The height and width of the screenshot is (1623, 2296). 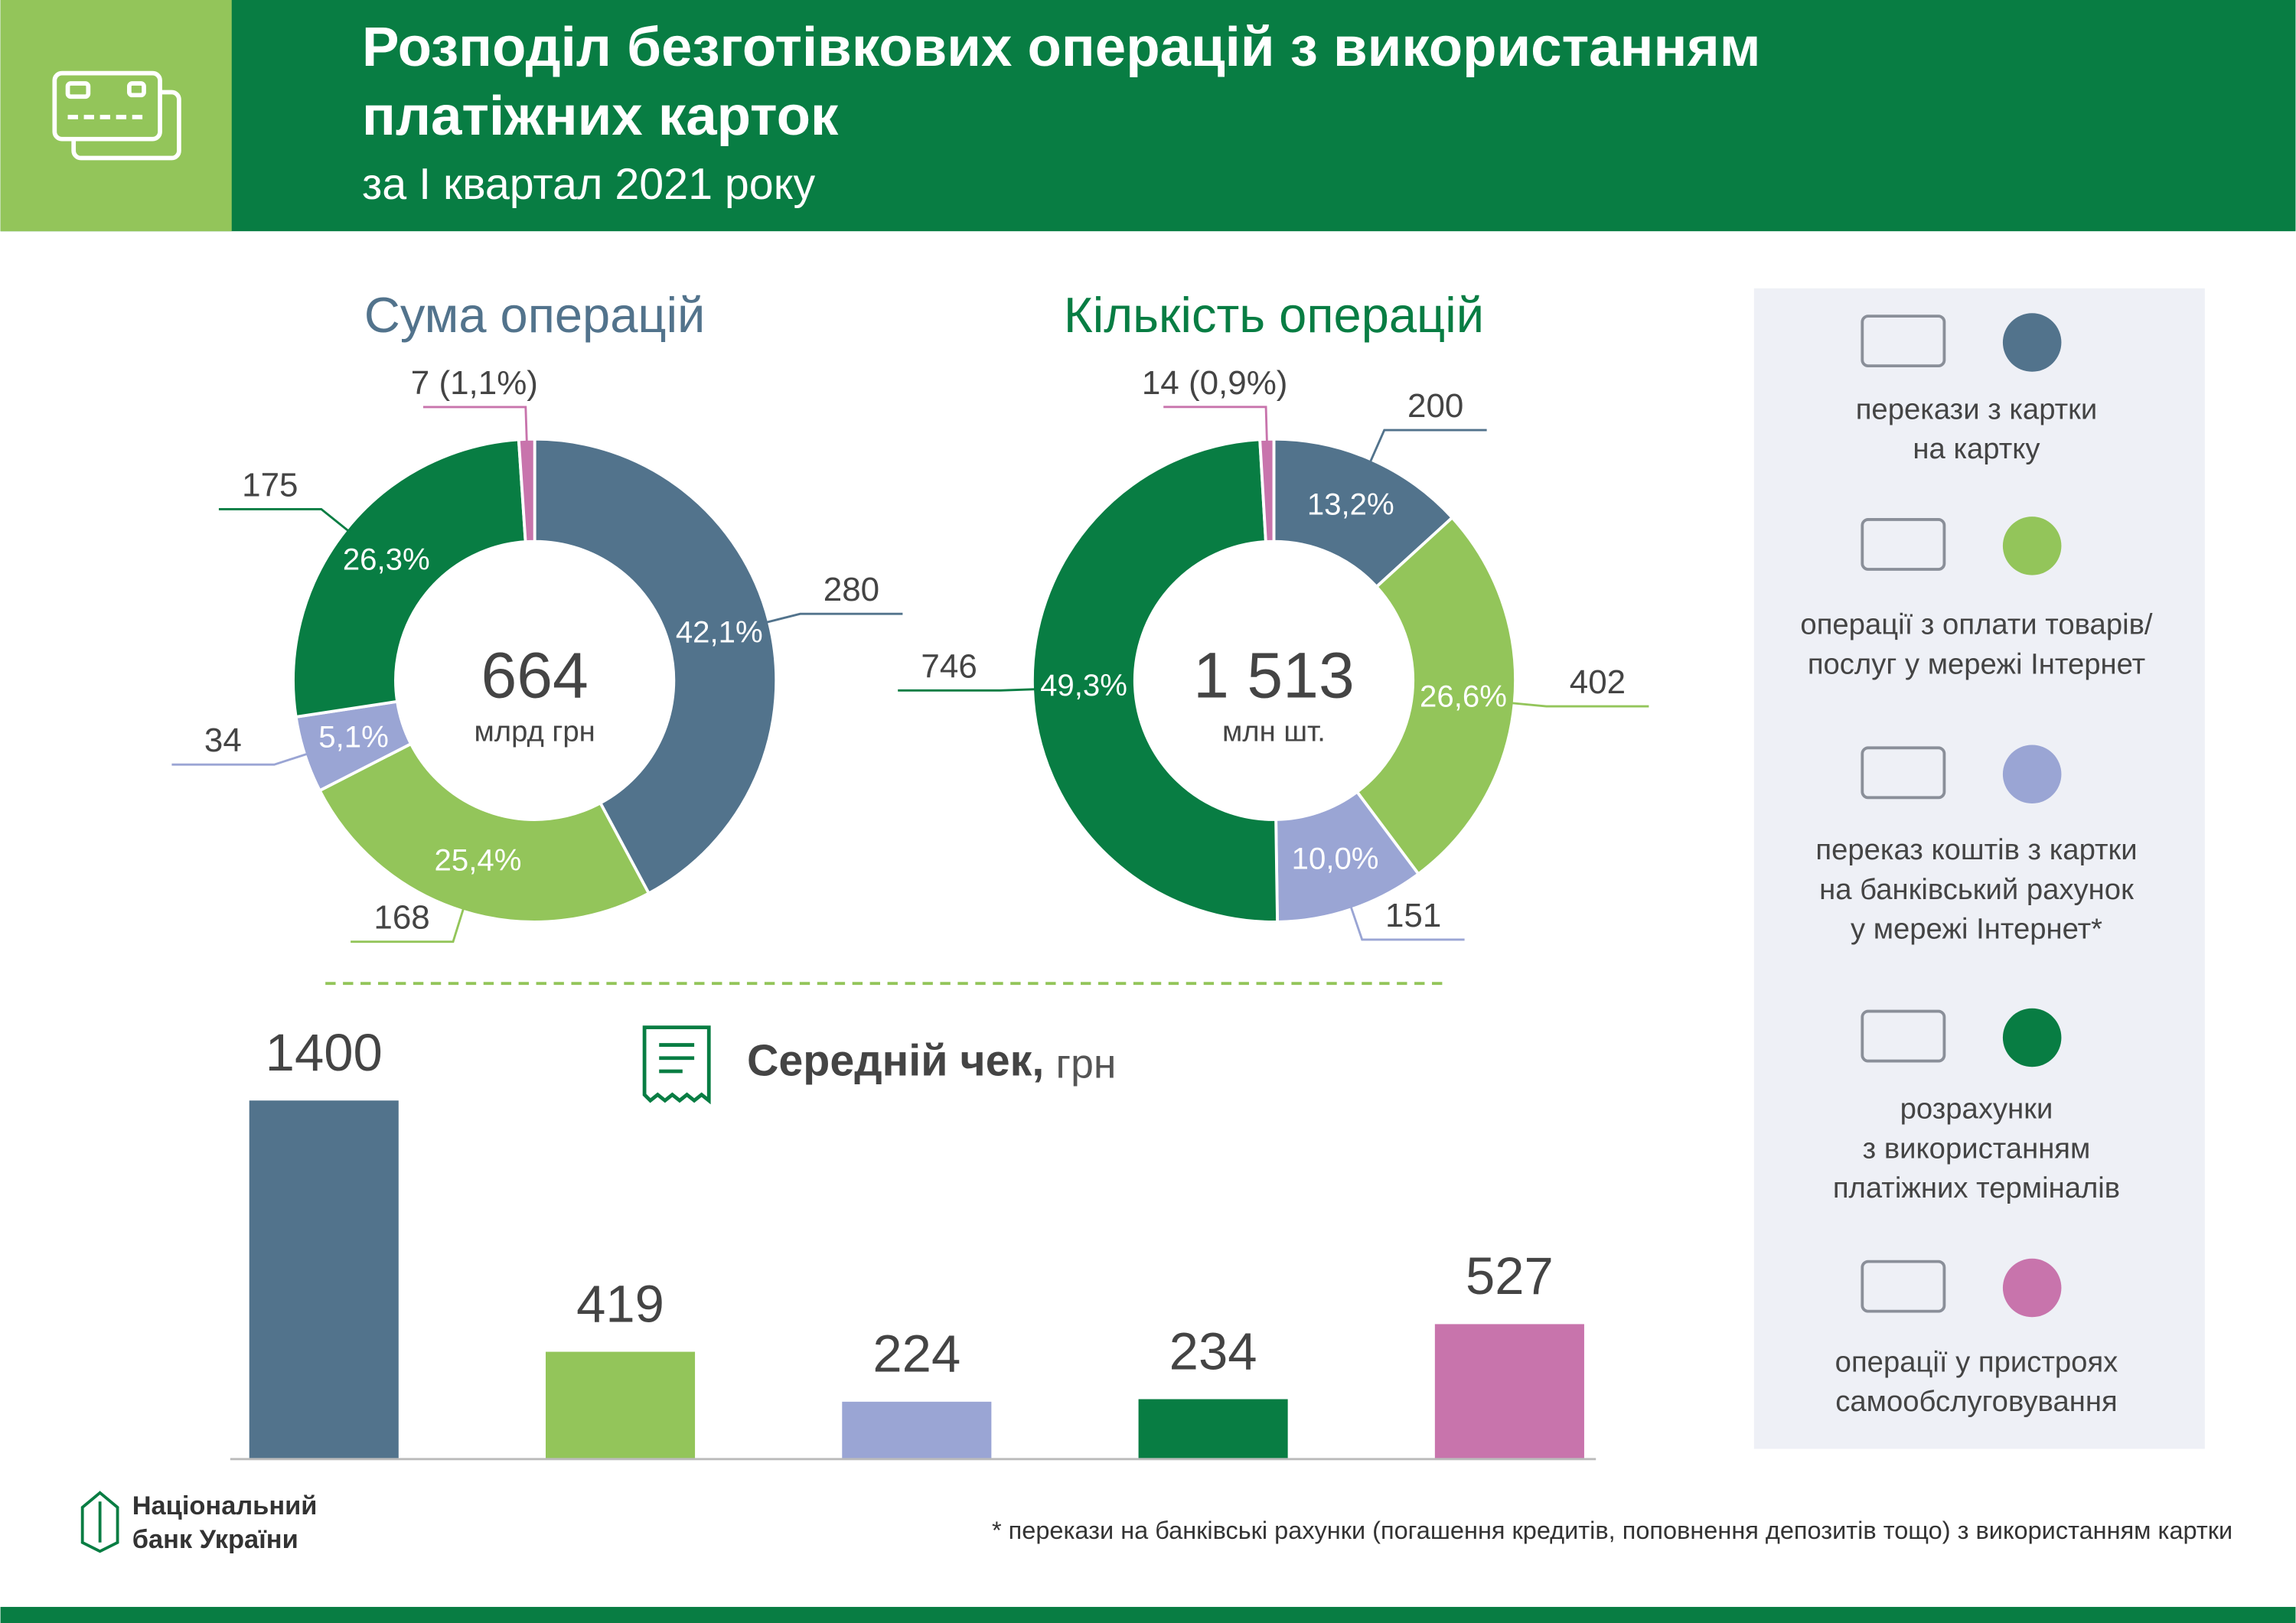 What do you see at coordinates (270, 485) in the screenshot?
I see `value-label: 175` at bounding box center [270, 485].